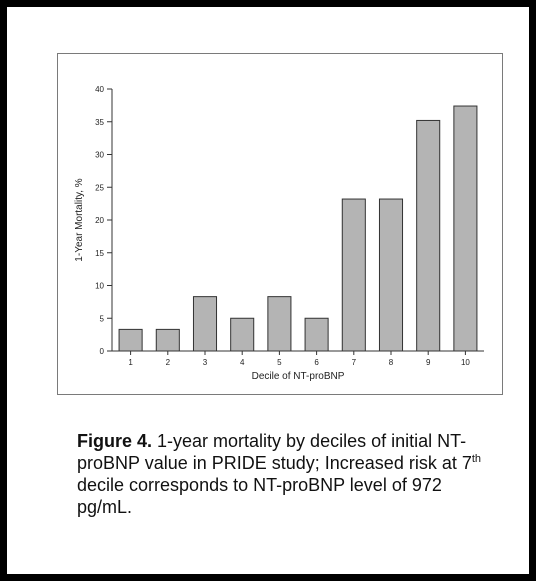 The width and height of the screenshot is (536, 581). I want to click on y-tick-label: 5, so click(102, 318).